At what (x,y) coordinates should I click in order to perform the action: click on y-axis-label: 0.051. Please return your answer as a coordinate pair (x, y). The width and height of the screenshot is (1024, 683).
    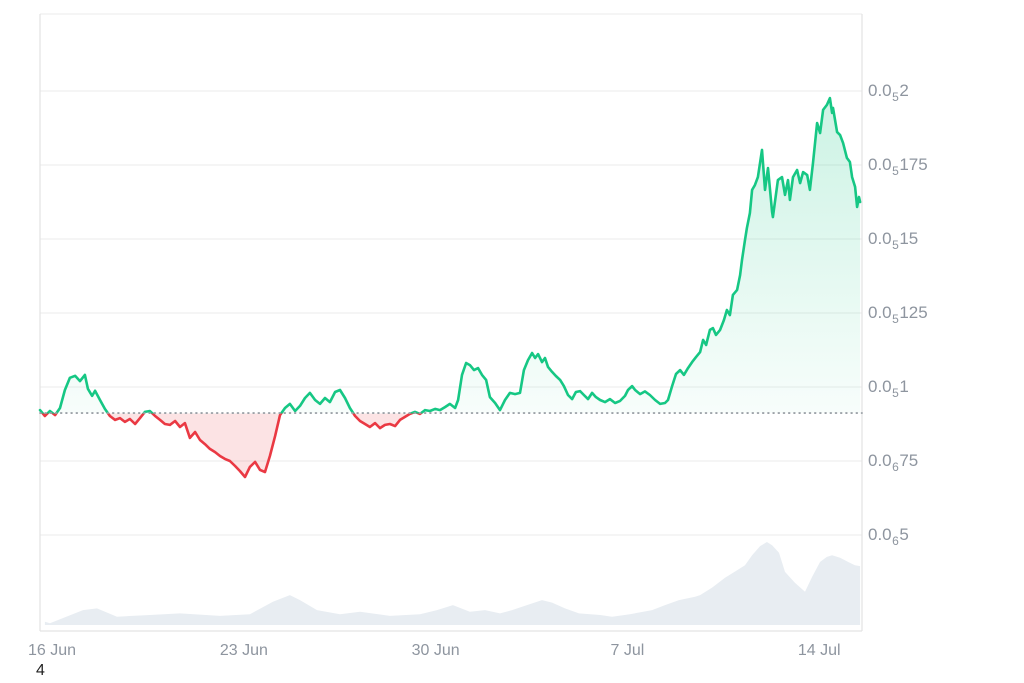
    Looking at the image, I should click on (888, 388).